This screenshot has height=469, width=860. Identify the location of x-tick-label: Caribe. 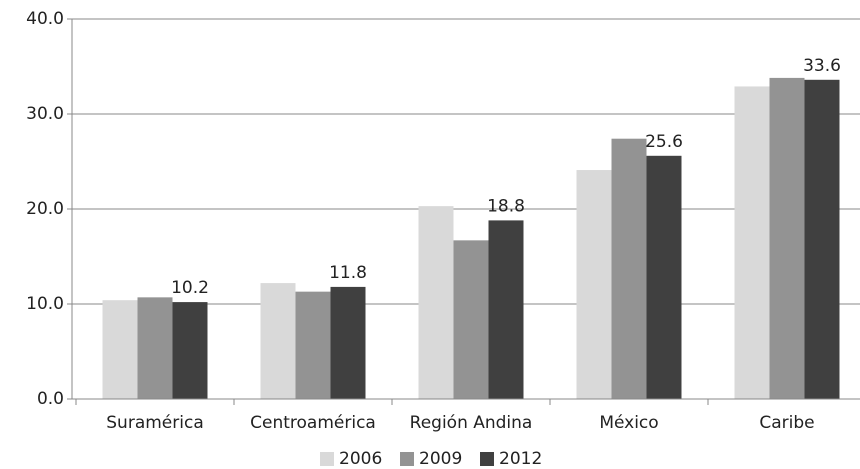
(786, 423).